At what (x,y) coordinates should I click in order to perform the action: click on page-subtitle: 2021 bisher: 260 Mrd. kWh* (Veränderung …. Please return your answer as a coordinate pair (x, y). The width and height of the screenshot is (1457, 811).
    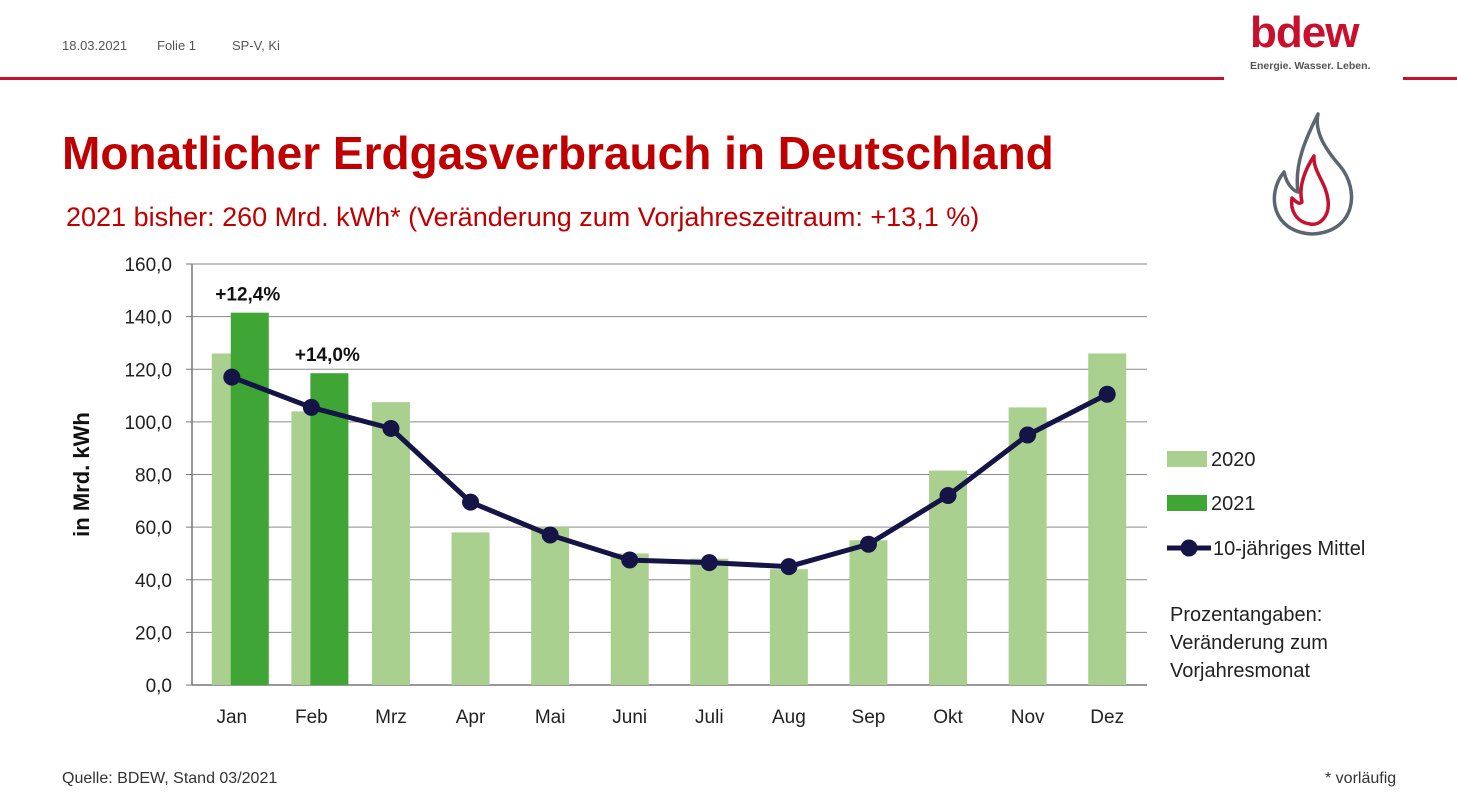
    Looking at the image, I should click on (523, 217).